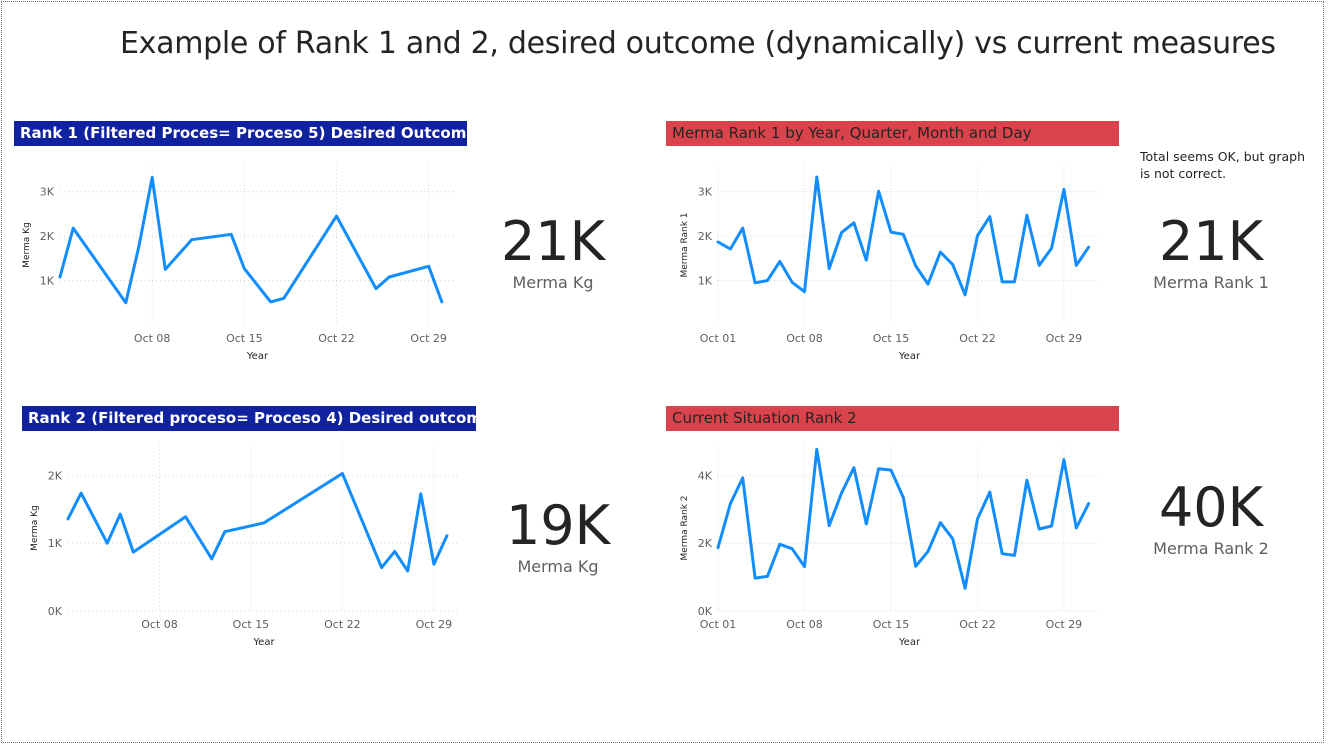  I want to click on y-tick-label: 4K, so click(705, 475).